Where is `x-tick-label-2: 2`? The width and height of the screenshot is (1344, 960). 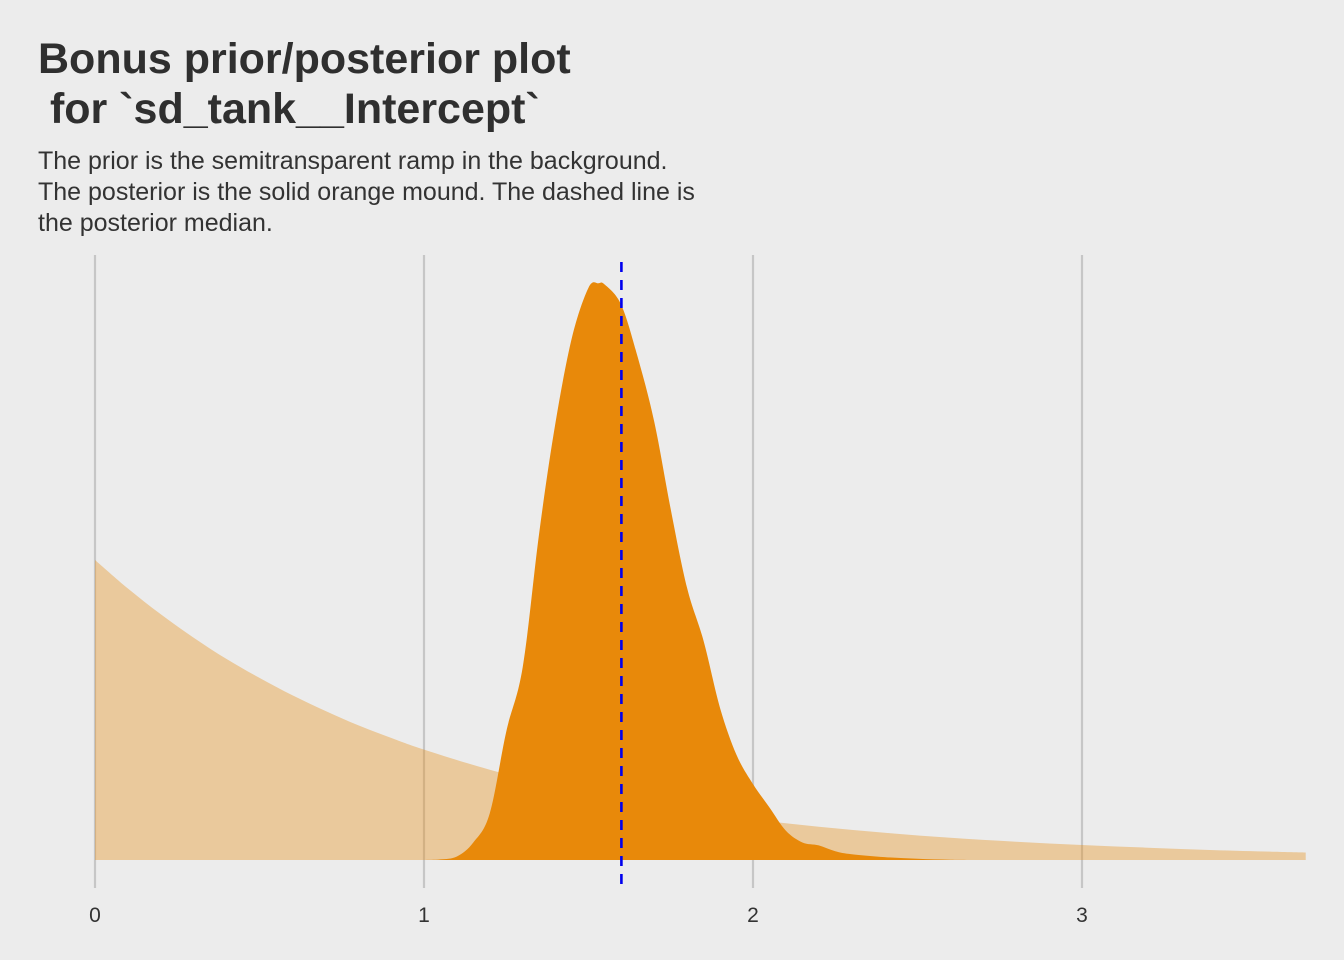
x-tick-label-2: 2 is located at coordinates (753, 915).